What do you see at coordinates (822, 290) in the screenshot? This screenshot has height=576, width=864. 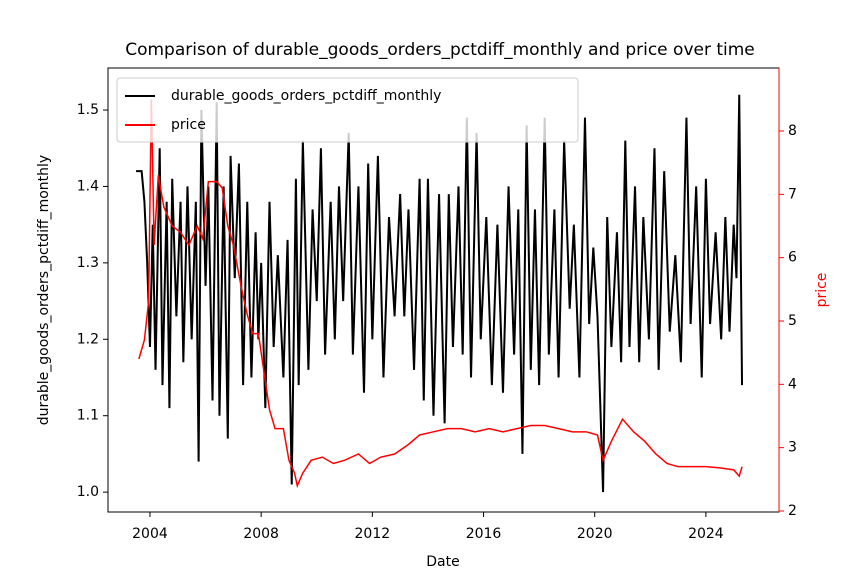 I see `y2-axis-label: price` at bounding box center [822, 290].